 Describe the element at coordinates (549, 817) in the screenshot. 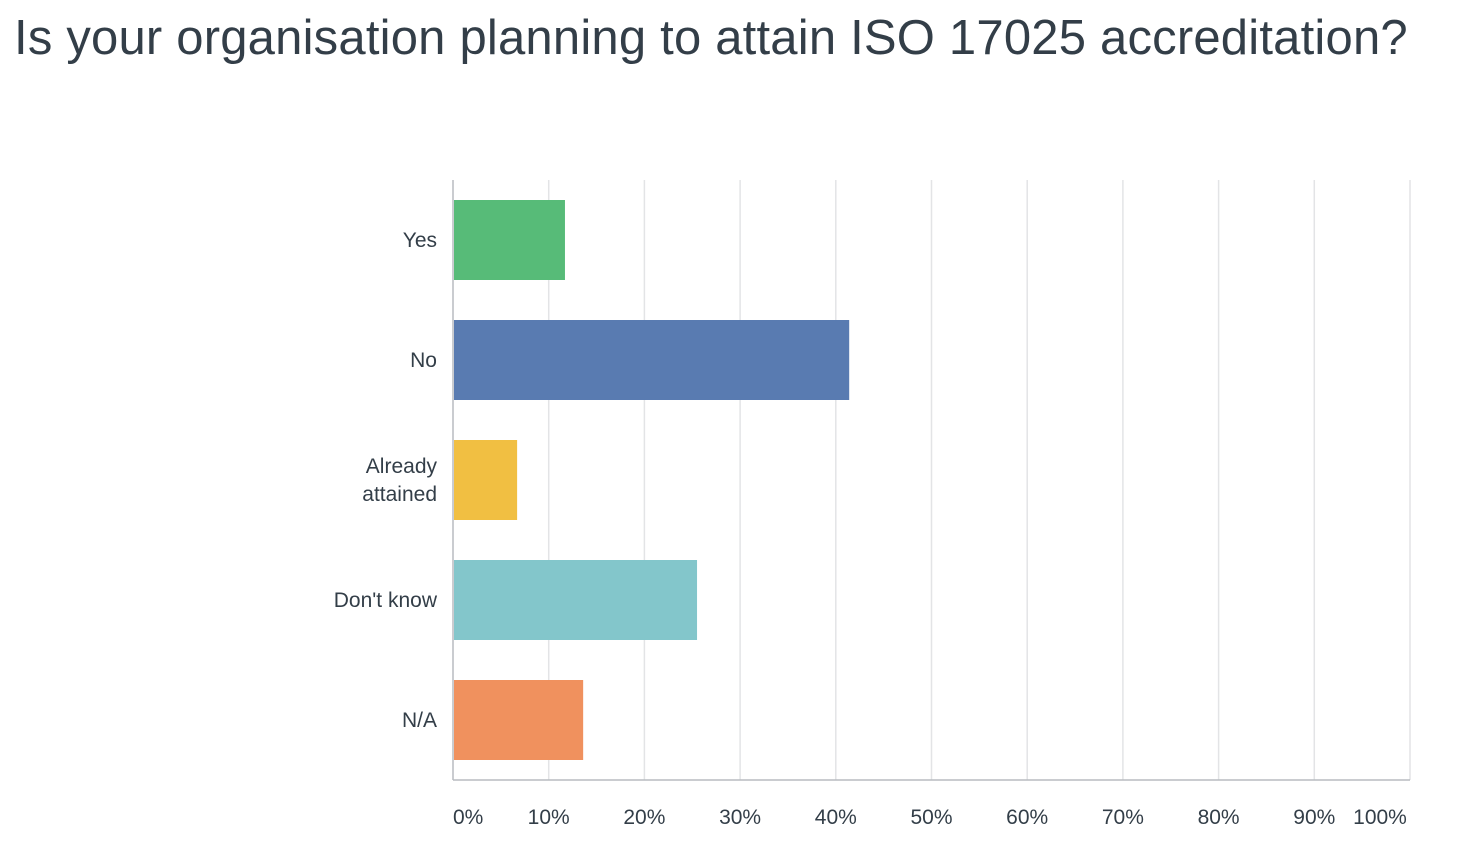

I see `x-tick-label: 10%` at that location.